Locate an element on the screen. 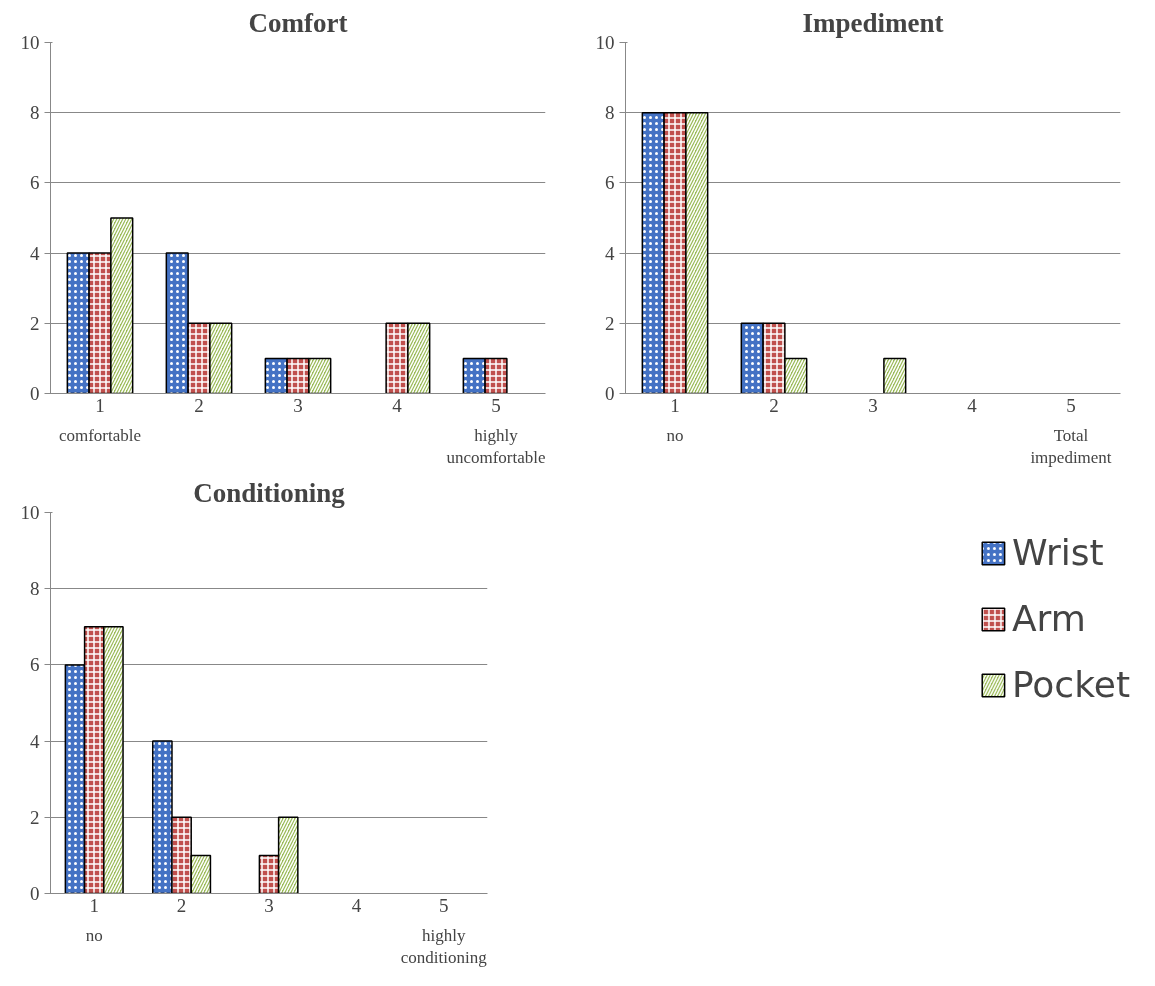  chart-title: Conditioning is located at coordinates (269, 492).